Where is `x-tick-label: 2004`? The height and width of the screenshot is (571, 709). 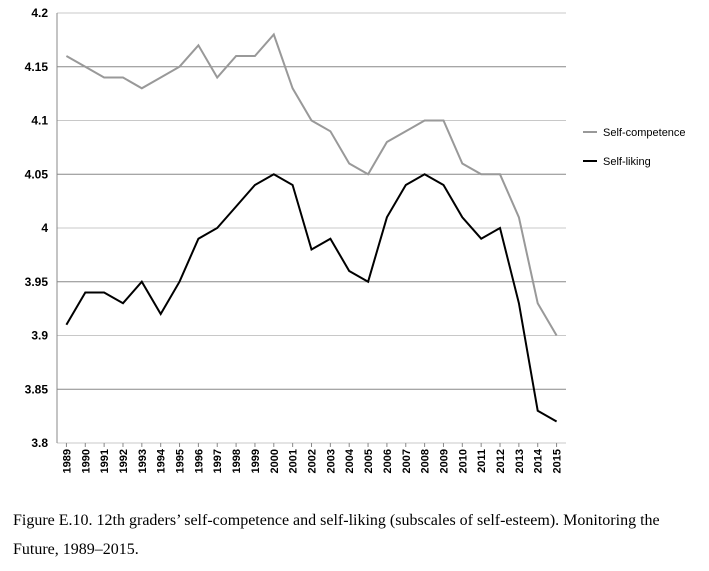 x-tick-label: 2004 is located at coordinates (350, 460).